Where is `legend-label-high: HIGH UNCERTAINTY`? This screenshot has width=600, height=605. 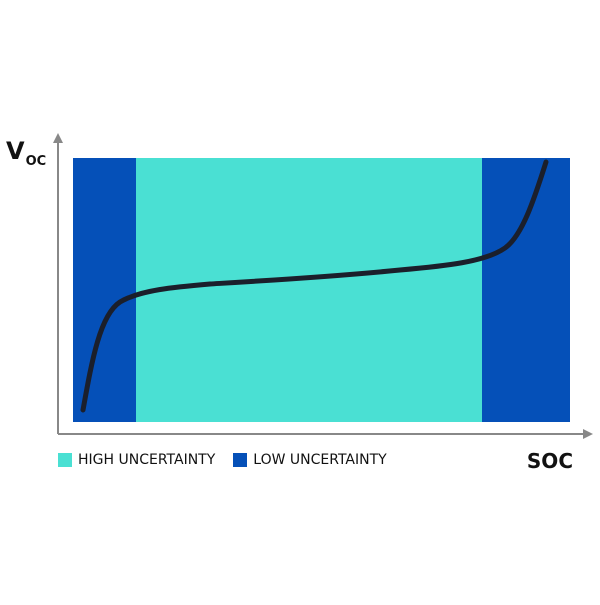
legend-label-high: HIGH UNCERTAINTY is located at coordinates (147, 460).